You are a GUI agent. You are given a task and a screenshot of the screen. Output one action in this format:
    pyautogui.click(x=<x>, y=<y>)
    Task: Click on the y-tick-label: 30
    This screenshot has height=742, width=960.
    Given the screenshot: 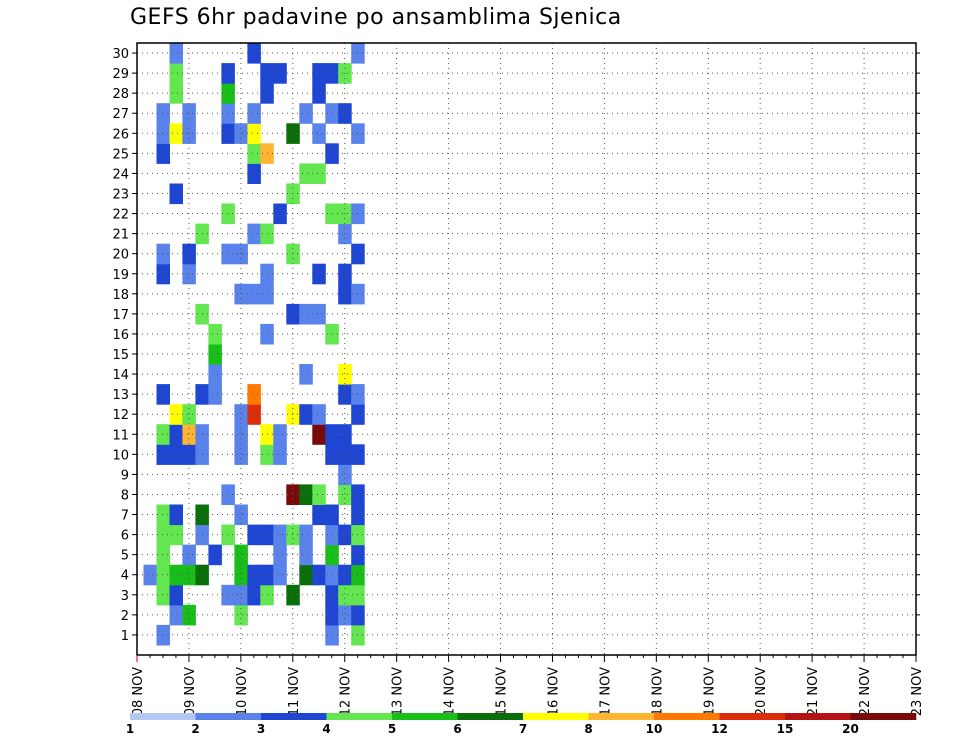 What is the action you would take?
    pyautogui.click(x=120, y=54)
    